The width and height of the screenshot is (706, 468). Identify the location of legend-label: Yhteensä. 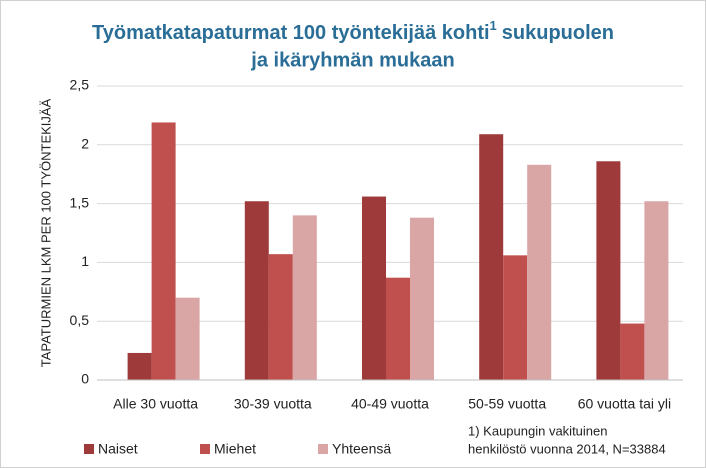
(361, 449).